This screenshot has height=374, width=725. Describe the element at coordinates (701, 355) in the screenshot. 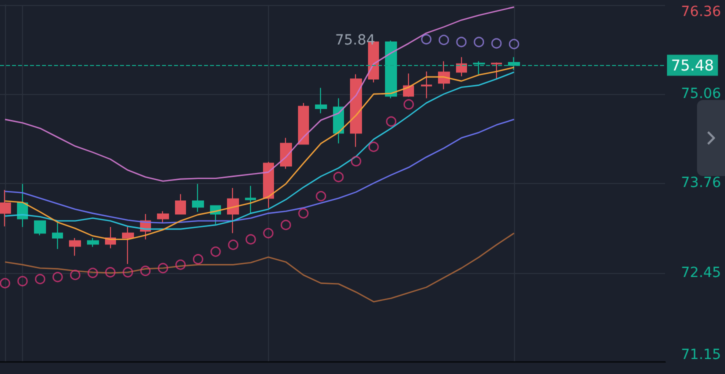

I see `y-tick-label: 71.15` at that location.